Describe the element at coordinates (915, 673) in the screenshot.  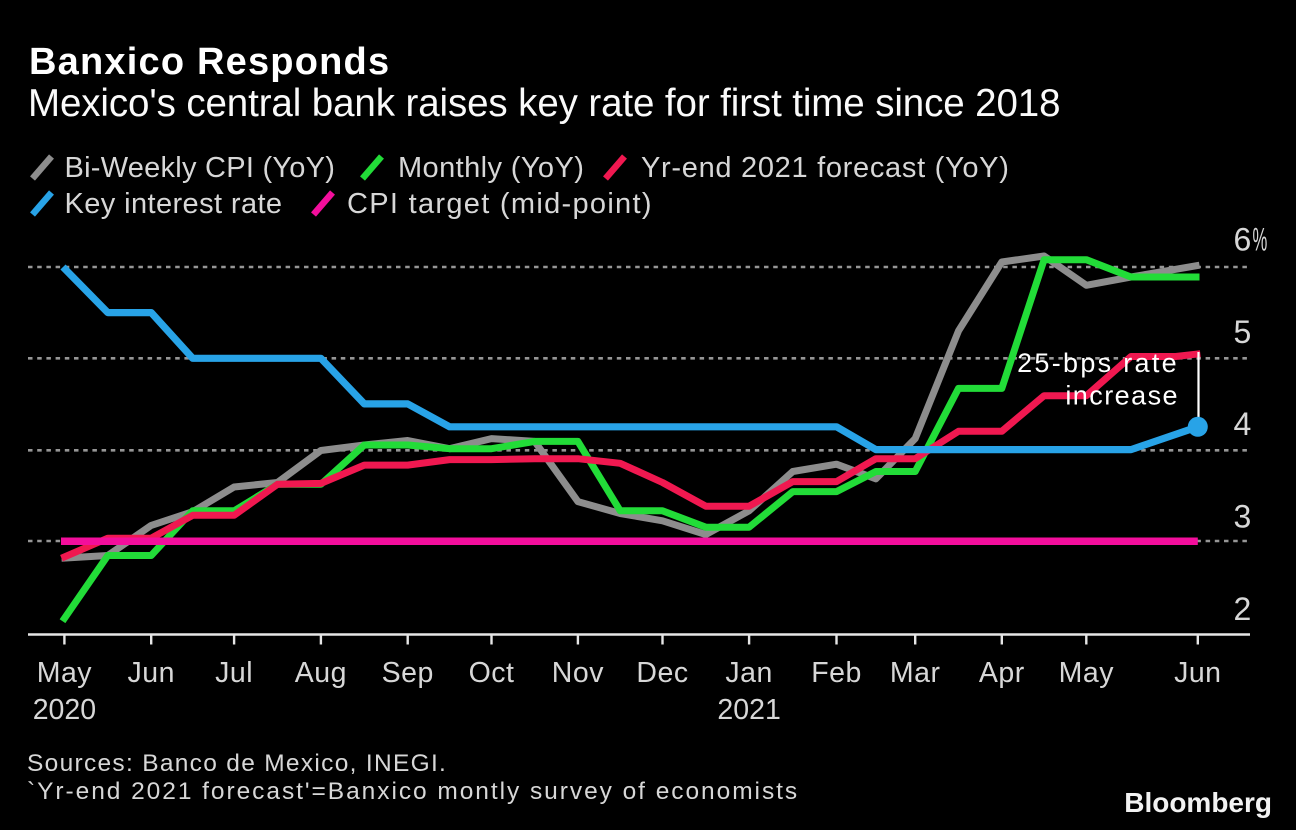
I see `svg-text: Mar` at that location.